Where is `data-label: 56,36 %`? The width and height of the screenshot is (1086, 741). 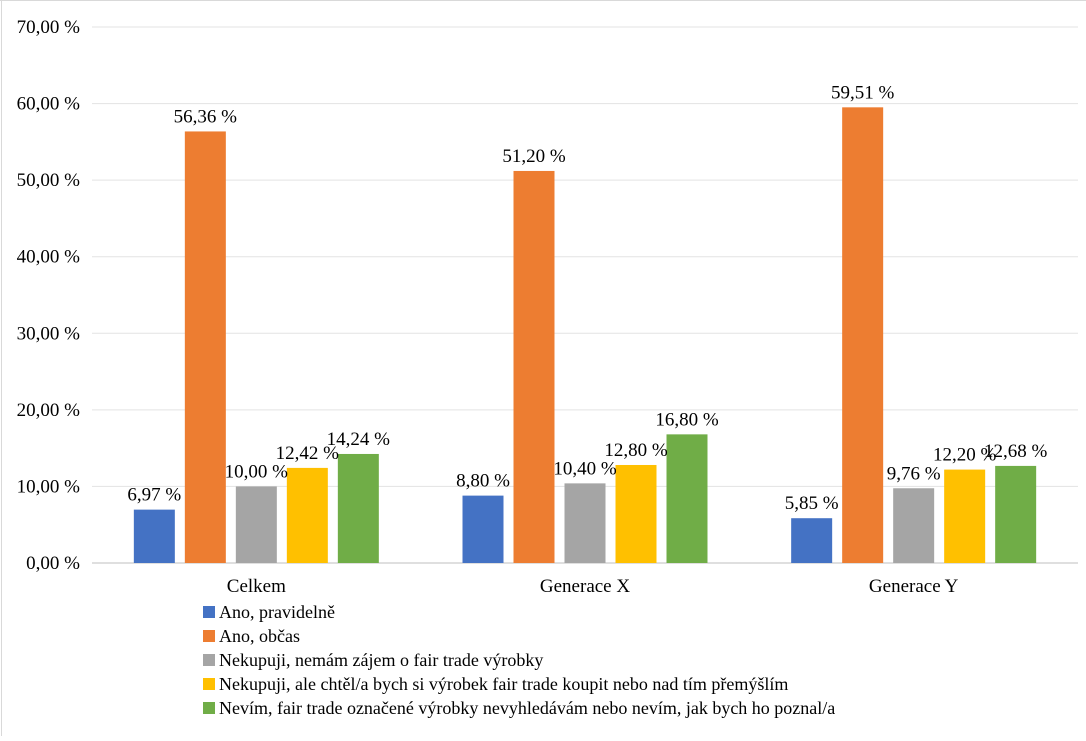 data-label: 56,36 % is located at coordinates (206, 116).